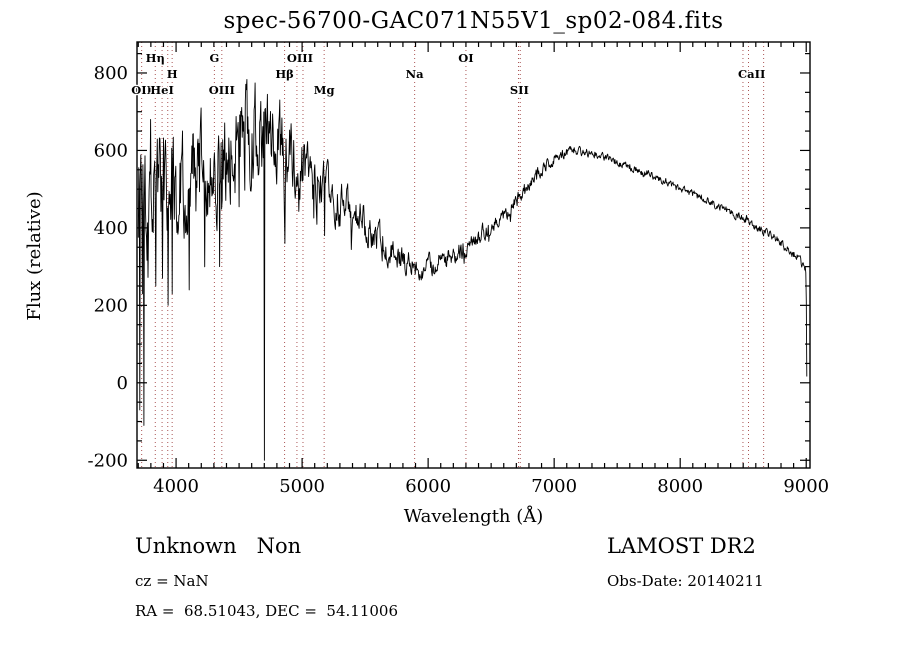 This screenshot has height=649, width=900. Describe the element at coordinates (519, 90) in the screenshot. I see `svg-text: SII` at that location.